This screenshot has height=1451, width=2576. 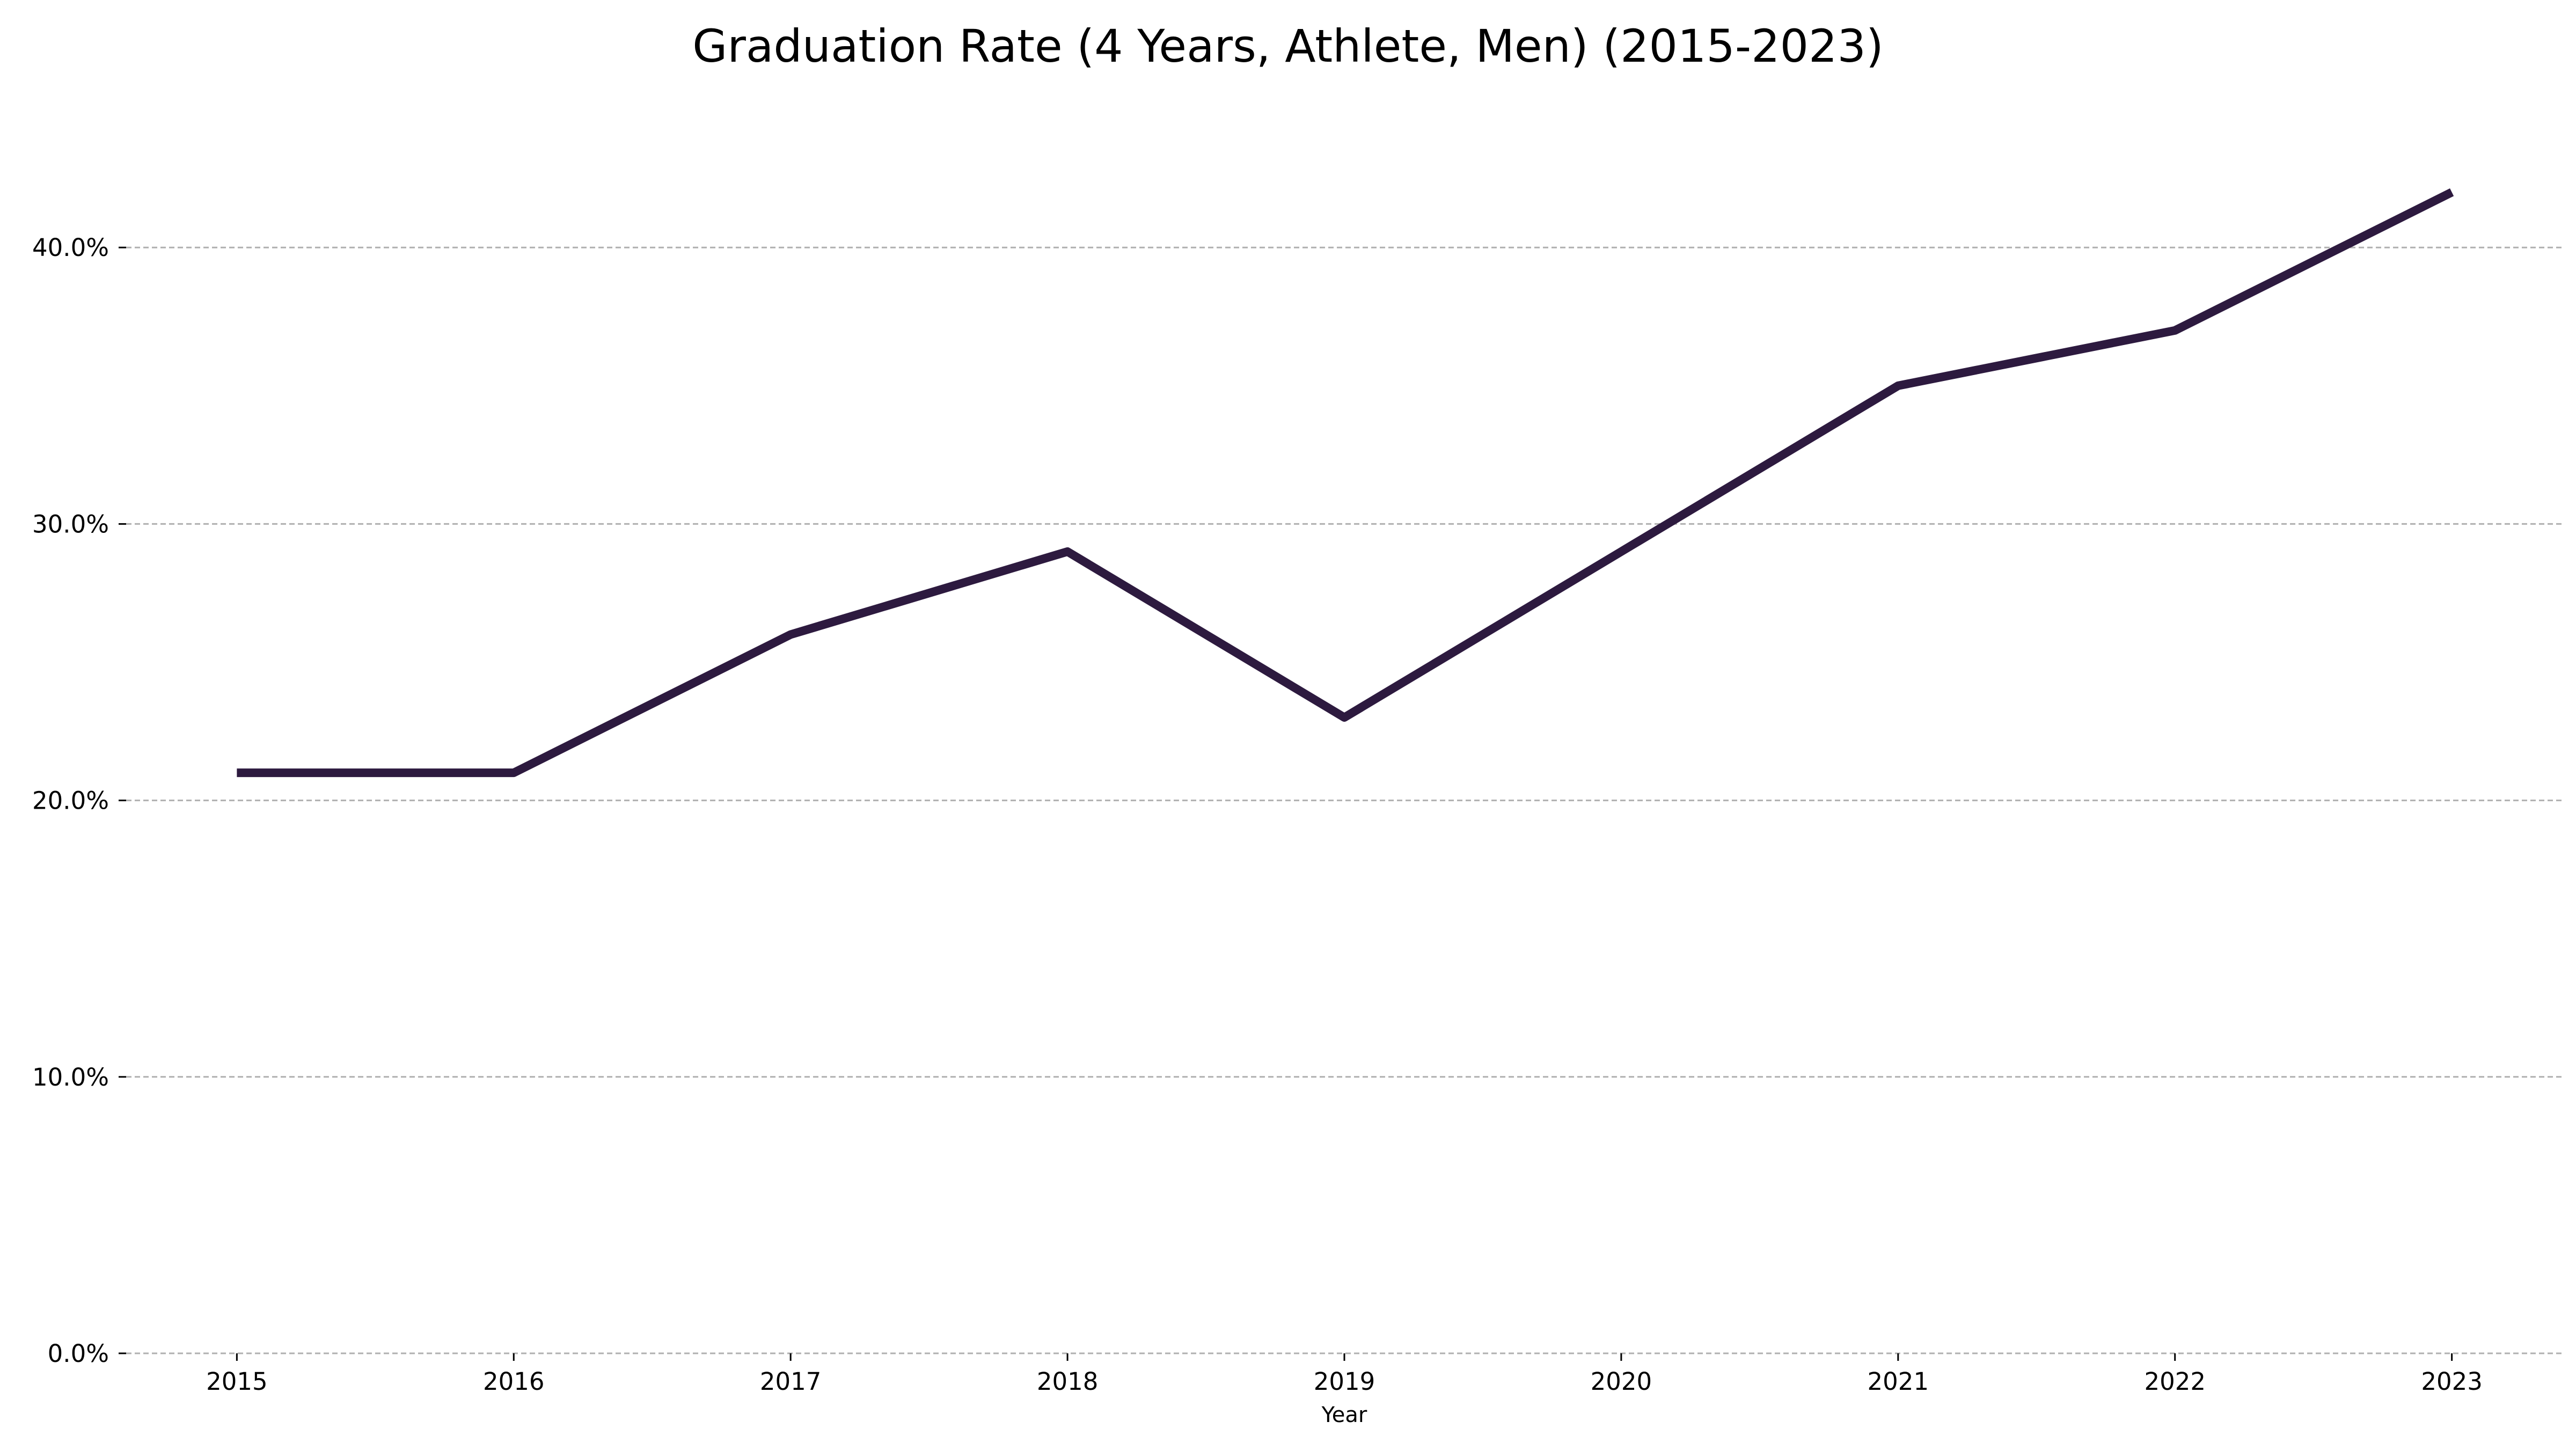 I want to click on x-tick-label: 2021, so click(x=1898, y=1381).